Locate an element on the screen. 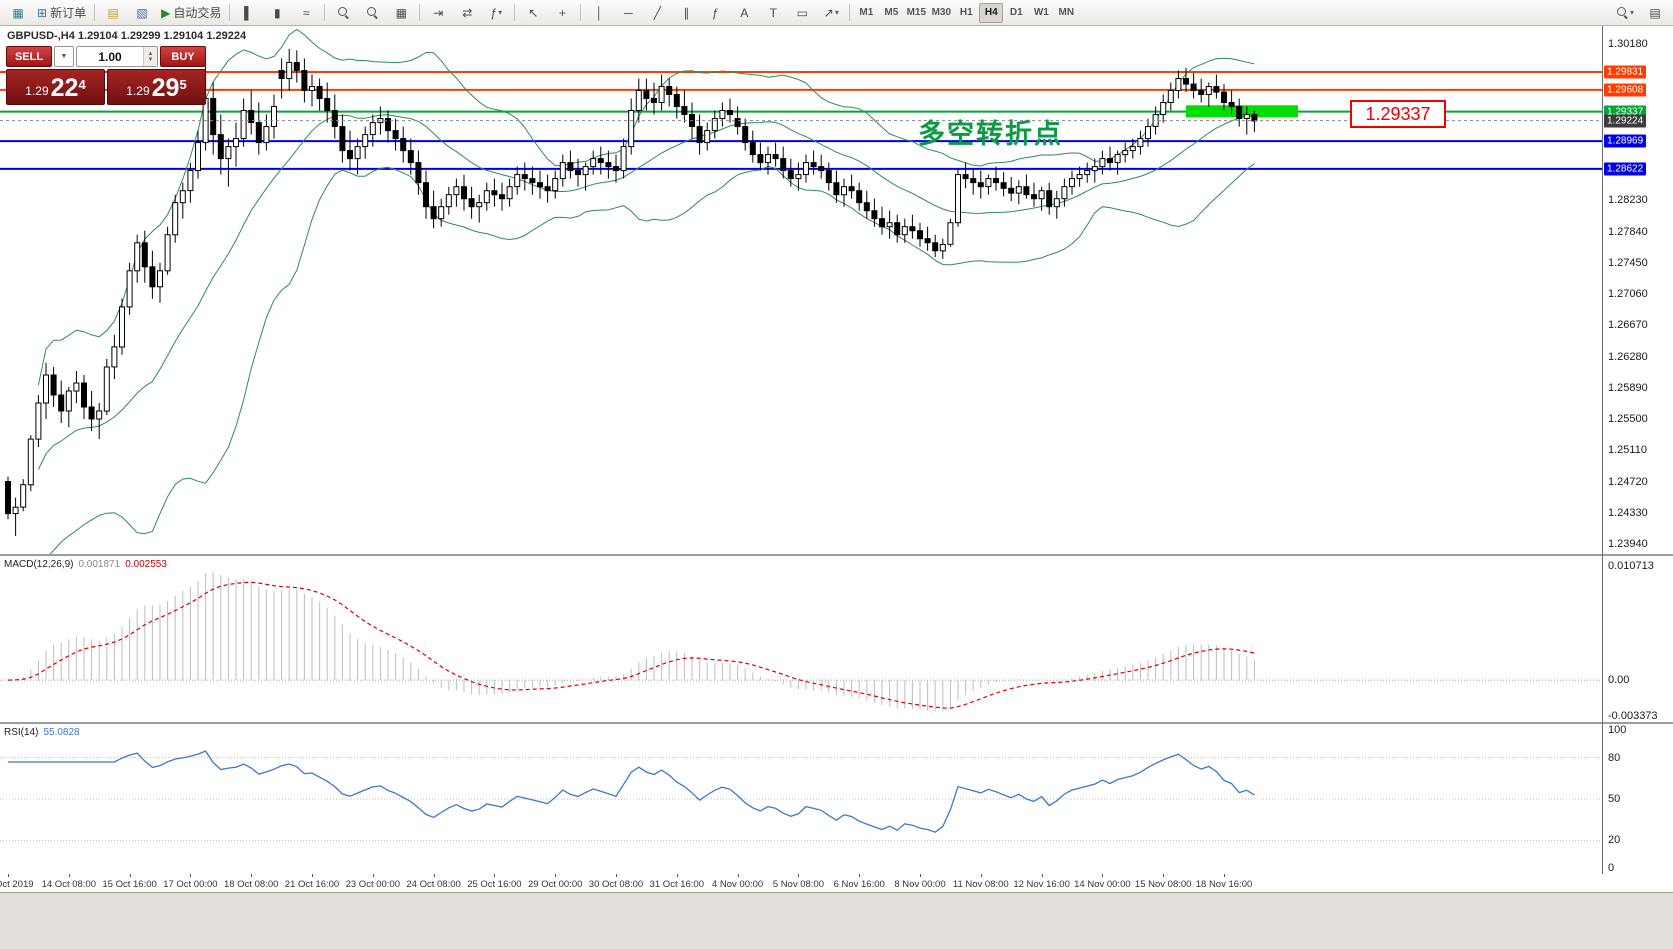 Image resolution: width=1673 pixels, height=949 pixels. chart-window-icon: ▦ is located at coordinates (18, 12).